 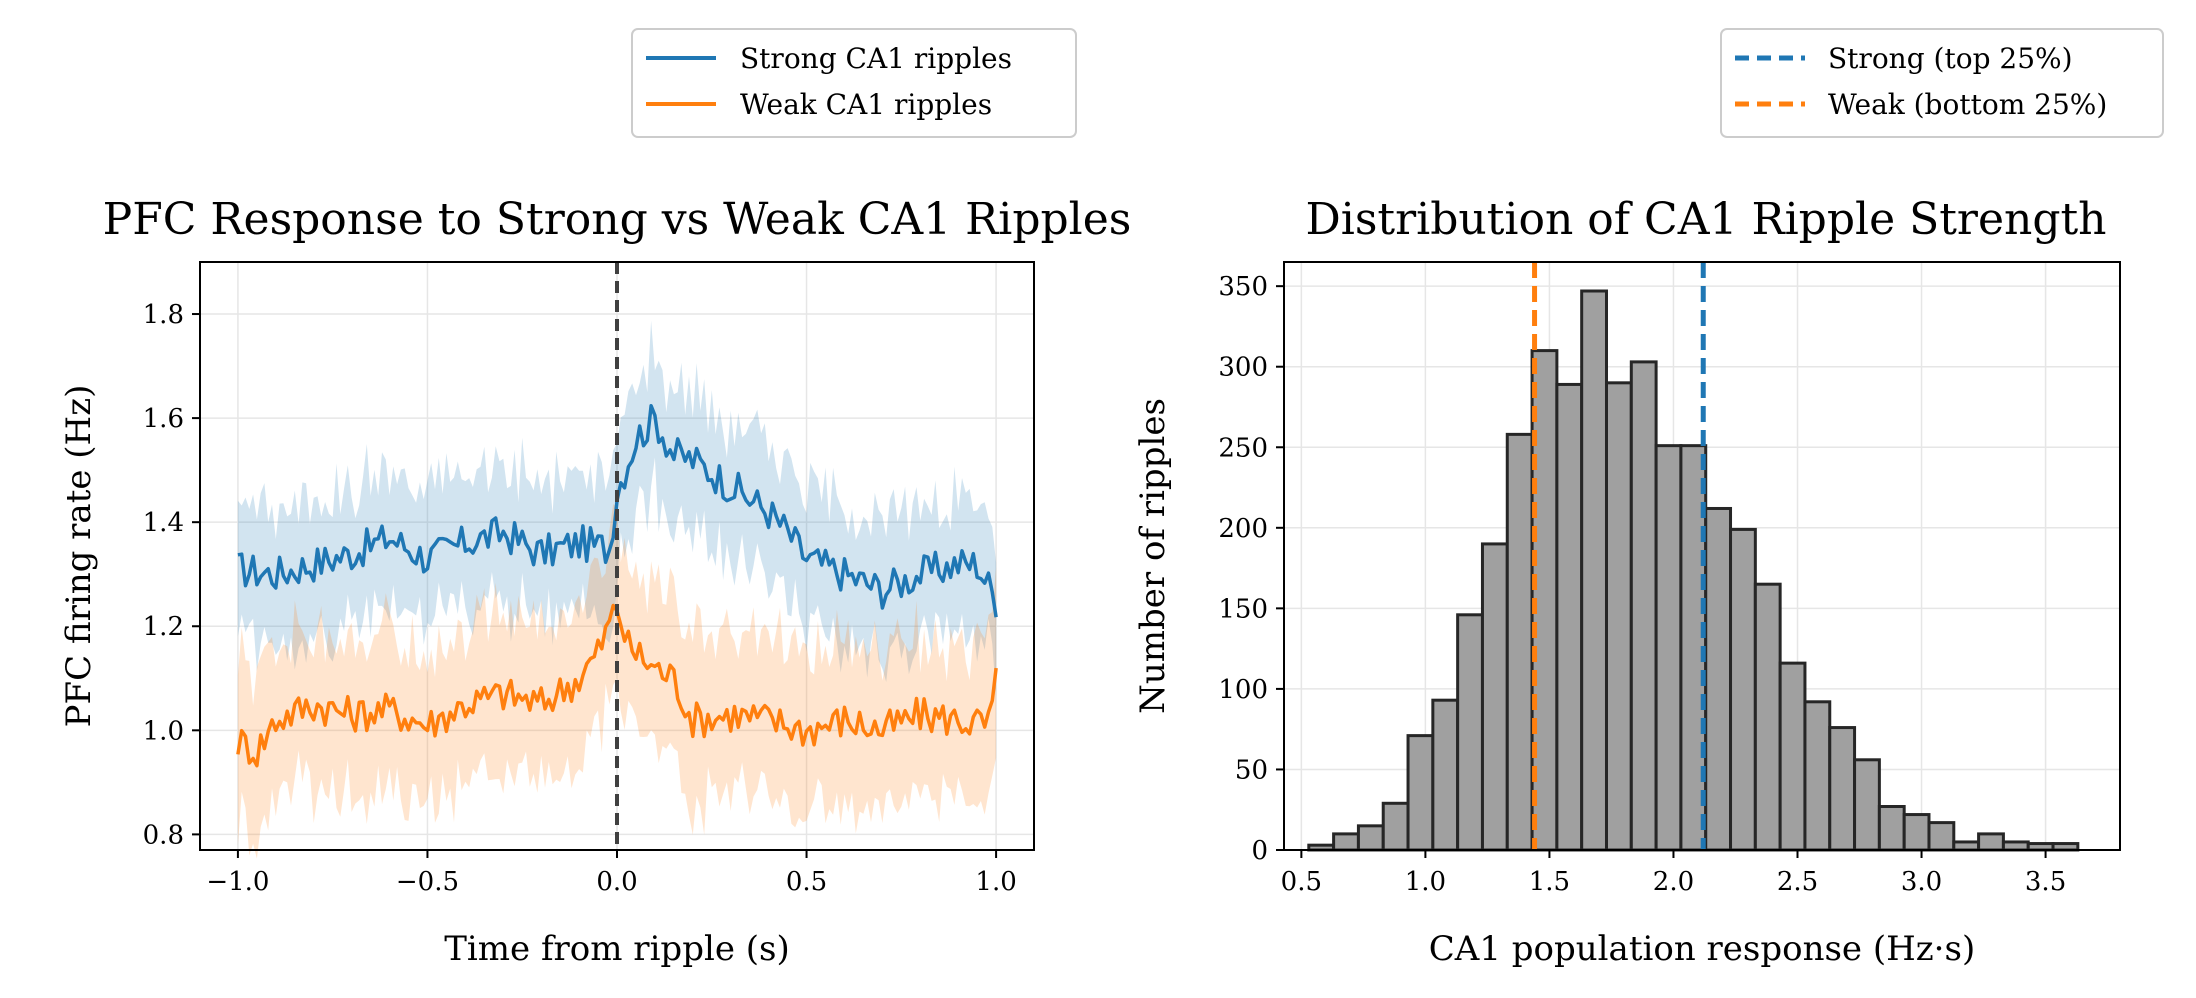 I want to click on legend-strong-top-label: Strong (top 25%), so click(x=1950, y=58).